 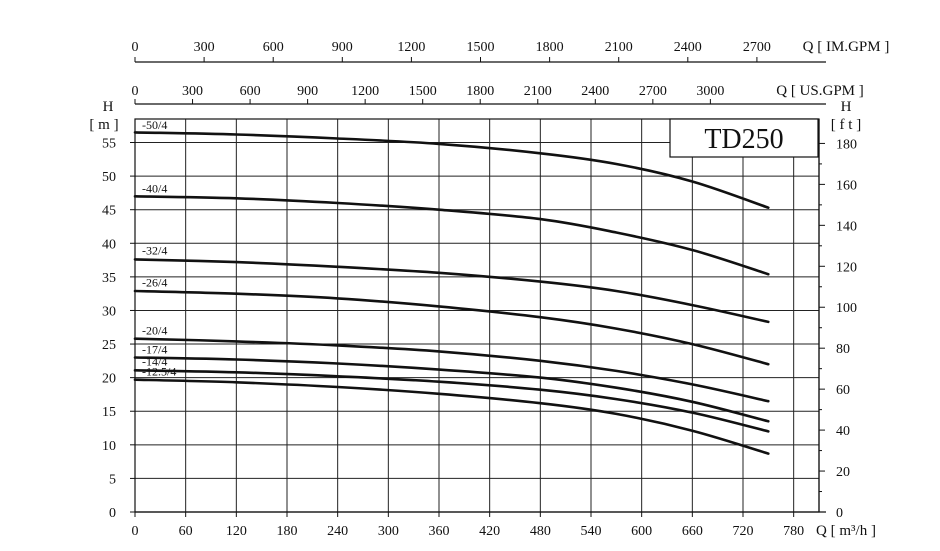 I want to click on x-tick-label: 780, so click(x=793, y=531).